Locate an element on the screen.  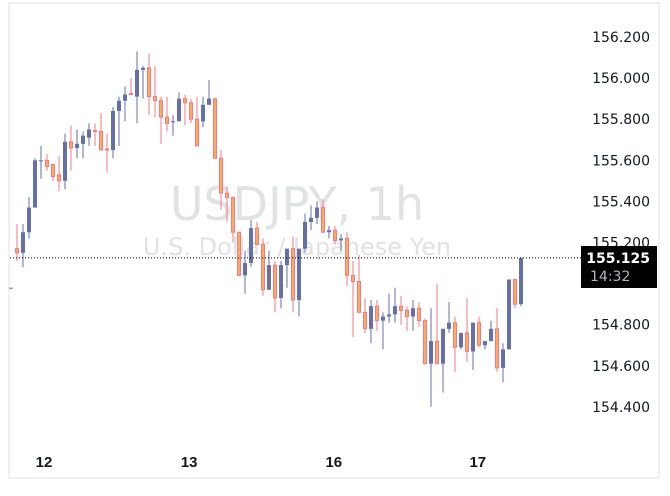
price-tick-label: 156.000 is located at coordinates (621, 79).